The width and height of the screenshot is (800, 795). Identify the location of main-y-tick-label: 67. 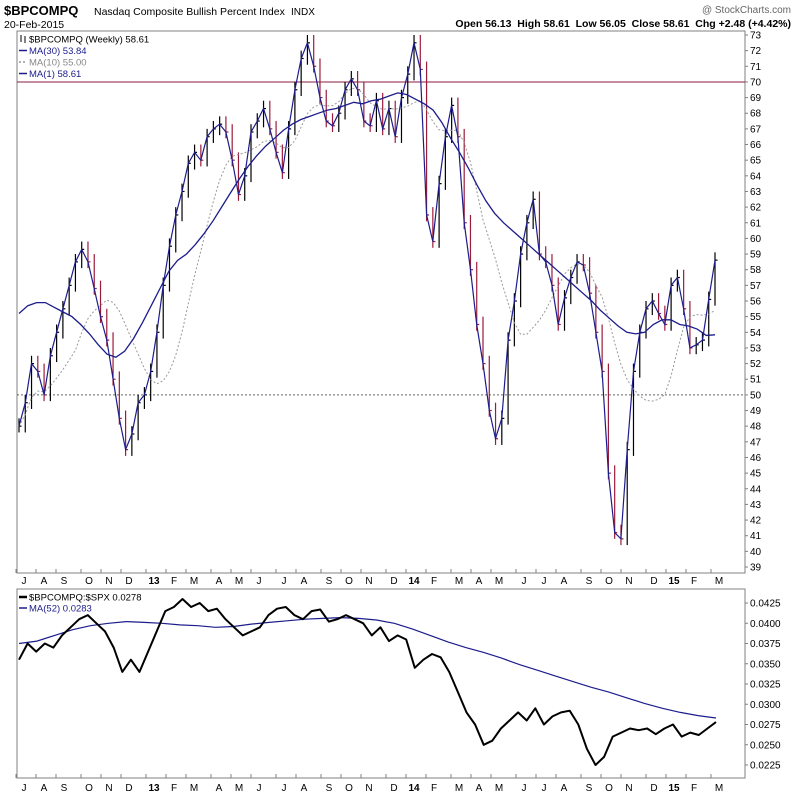
(756, 129).